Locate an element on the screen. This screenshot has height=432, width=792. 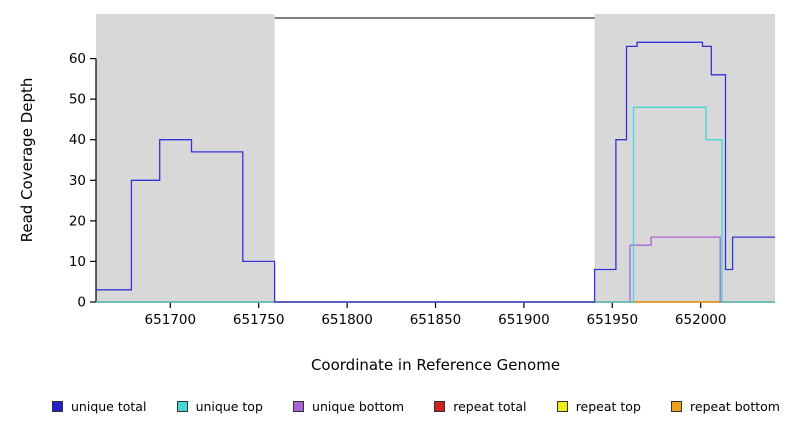
legend-label-unique-total: unique total is located at coordinates (109, 406).